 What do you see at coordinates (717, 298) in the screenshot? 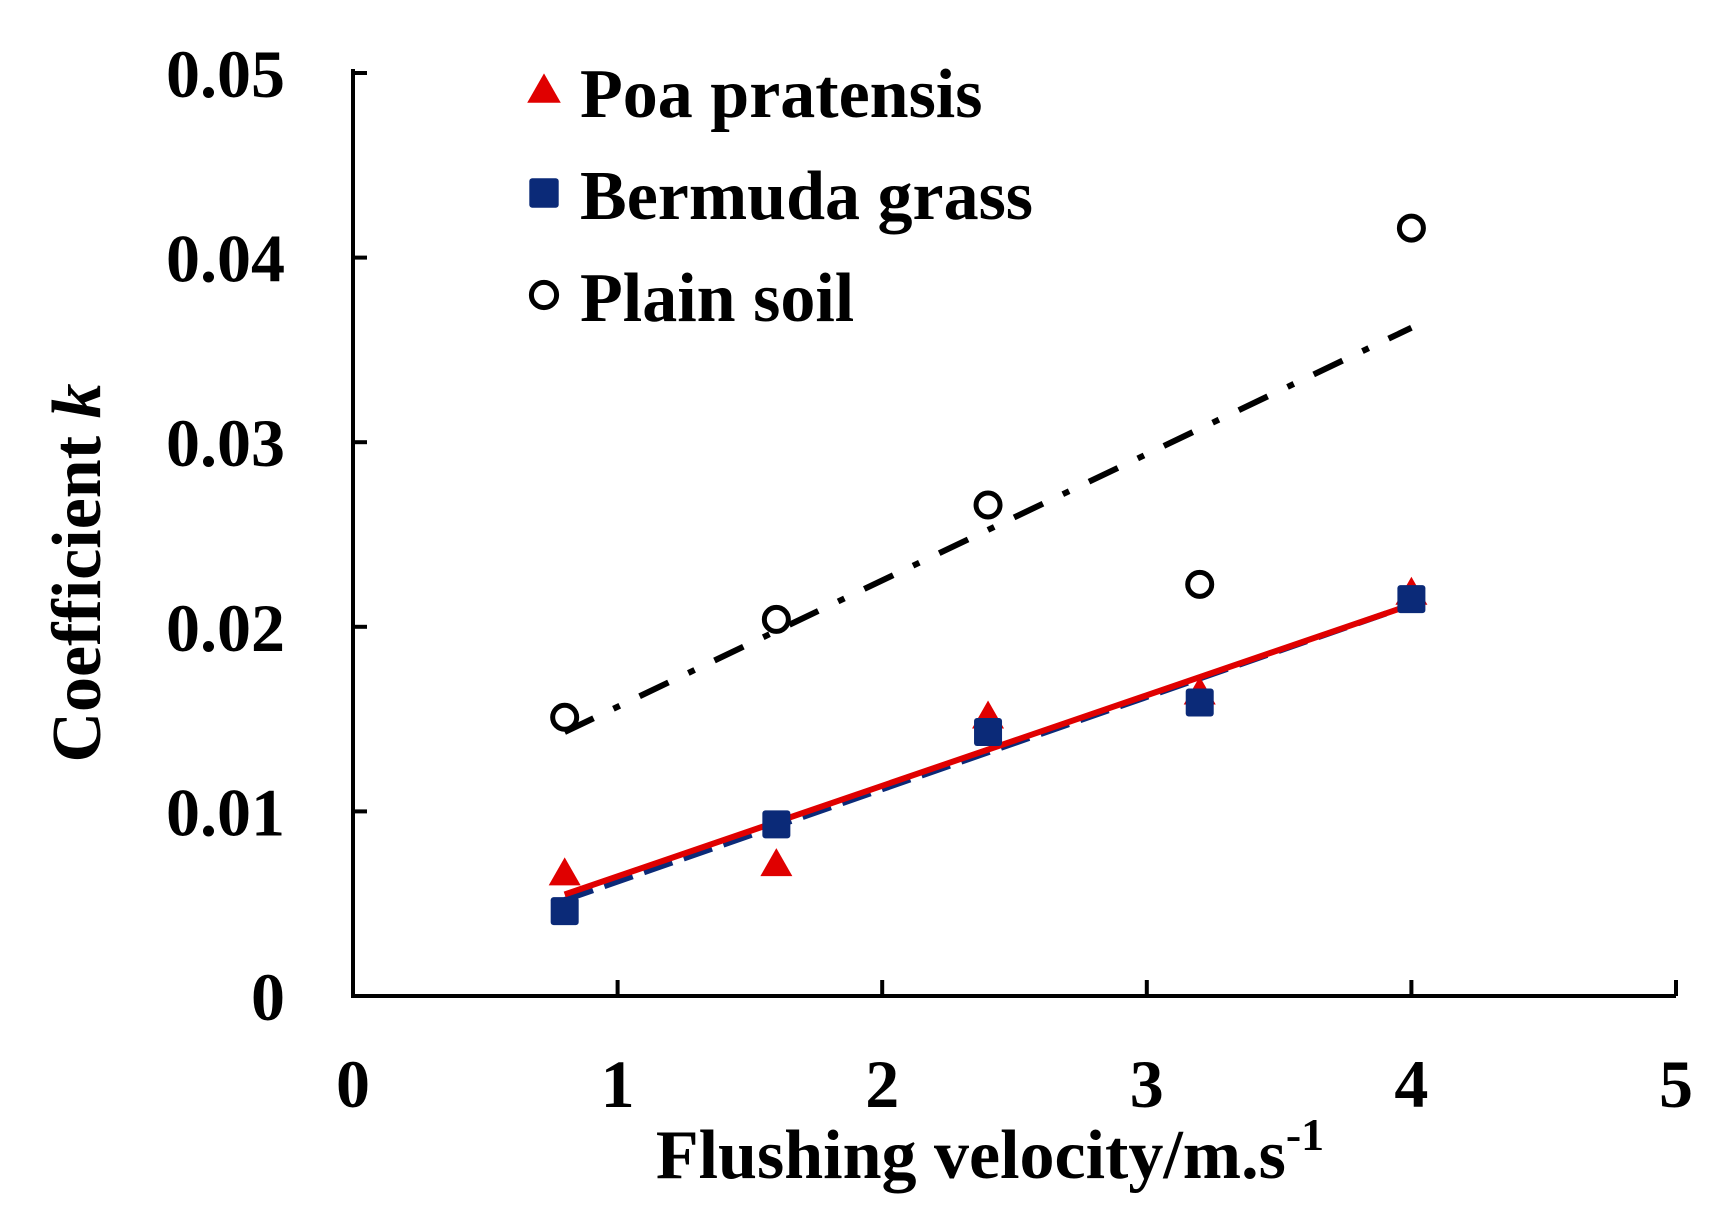
I see `legend-label-plain-soil: Plain soil` at bounding box center [717, 298].